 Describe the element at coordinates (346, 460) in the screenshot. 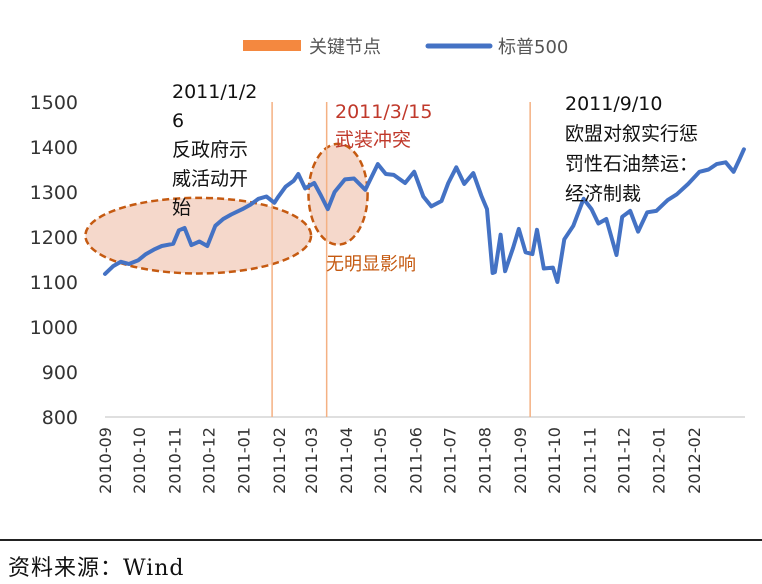

I see `x-tick-label: 2011-04` at that location.